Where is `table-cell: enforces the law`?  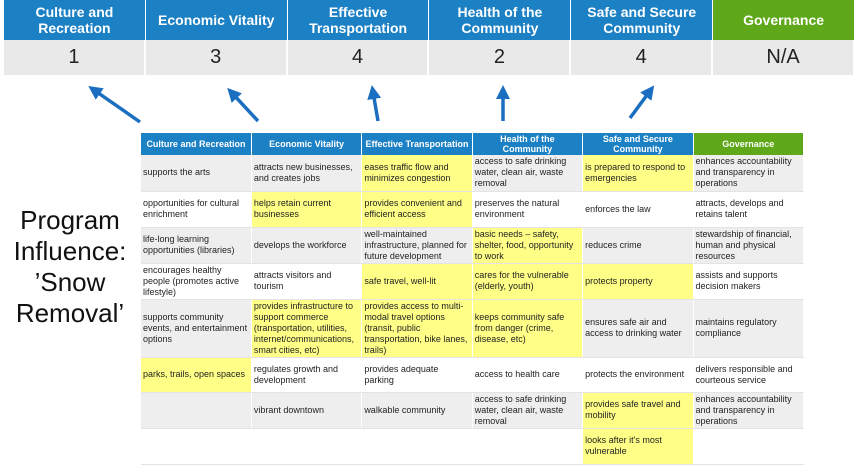 table-cell: enforces the law is located at coordinates (638, 209).